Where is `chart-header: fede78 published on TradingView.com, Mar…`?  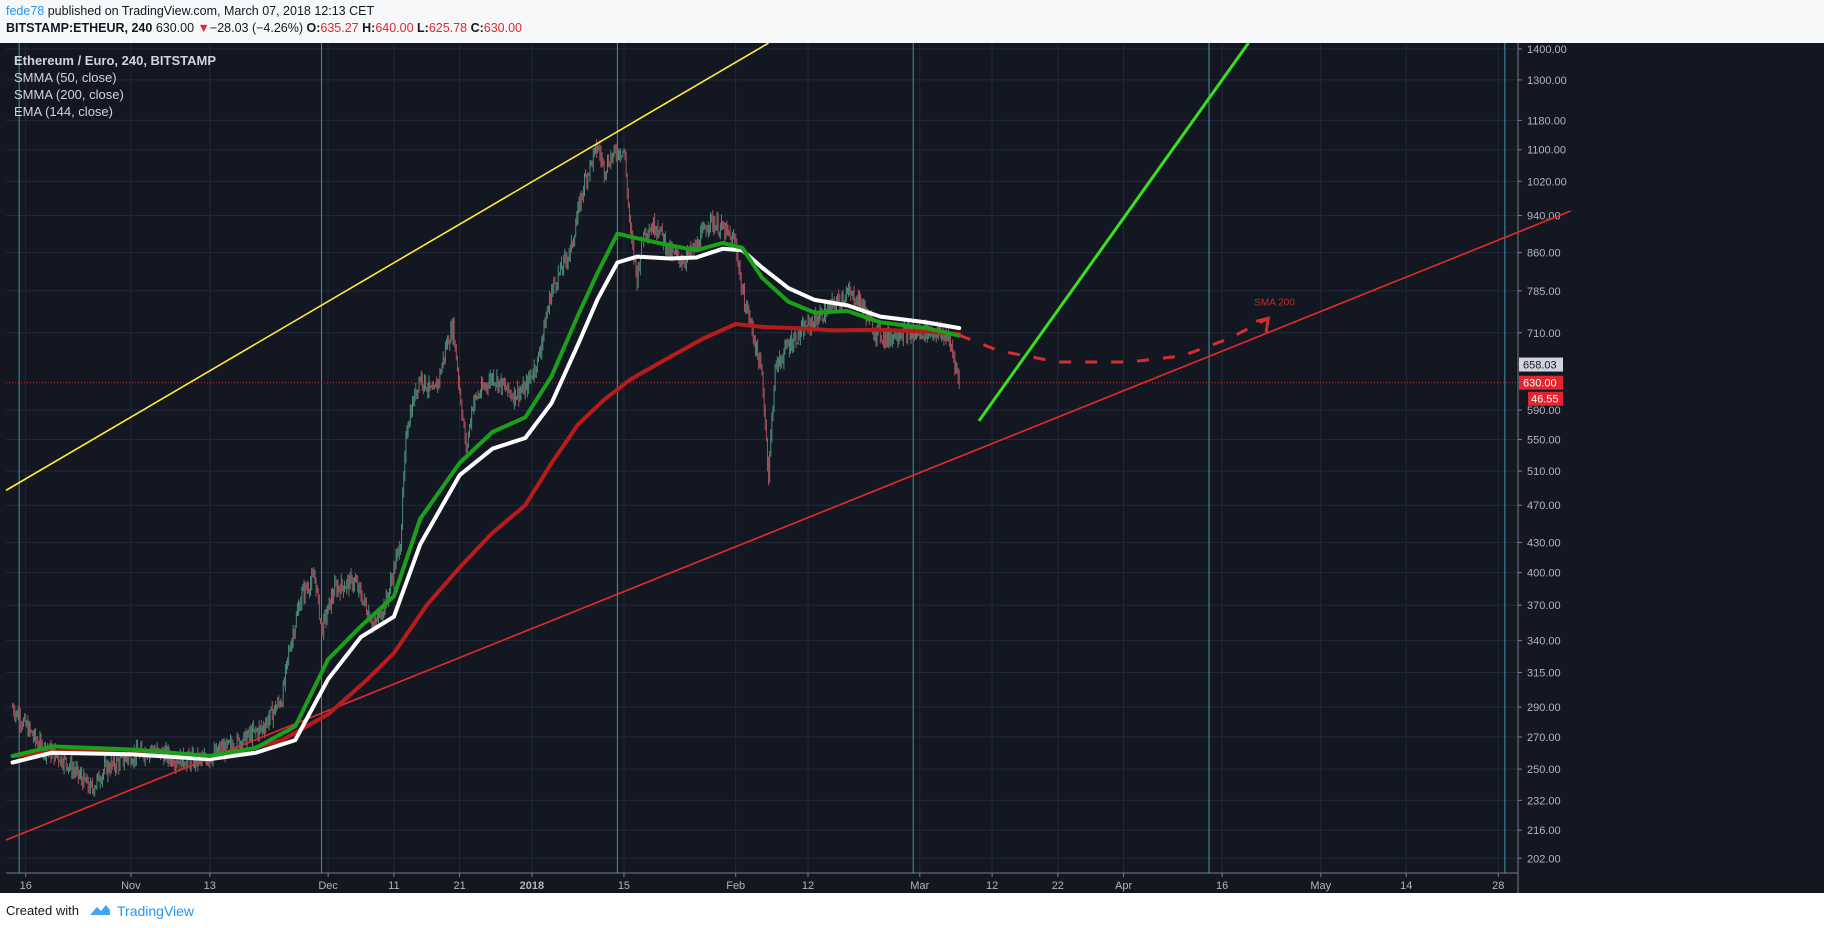 chart-header: fede78 published on TradingView.com, Mar… is located at coordinates (912, 21).